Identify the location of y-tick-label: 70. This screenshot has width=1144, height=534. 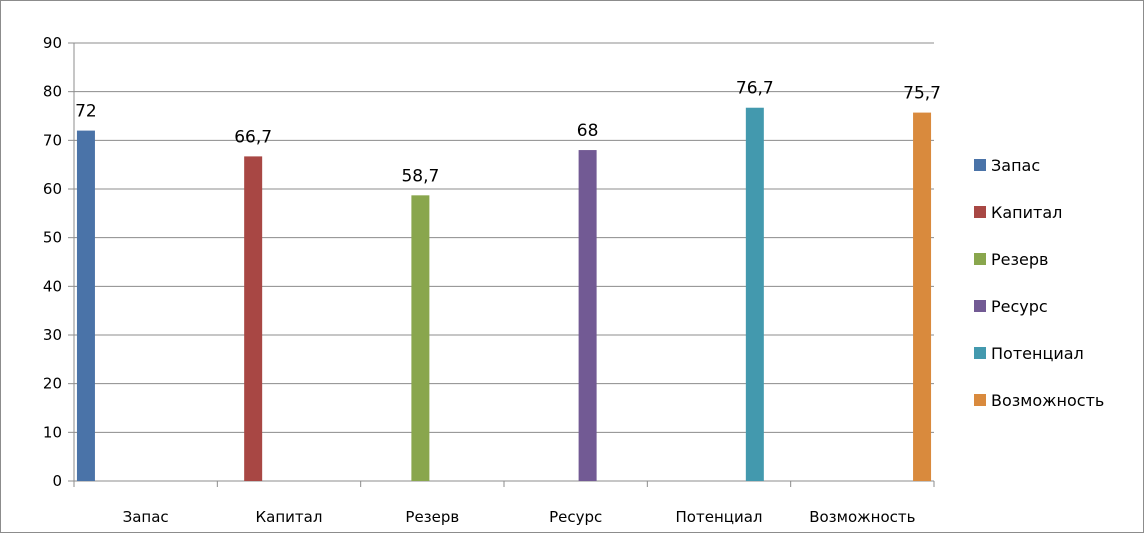
(52, 140).